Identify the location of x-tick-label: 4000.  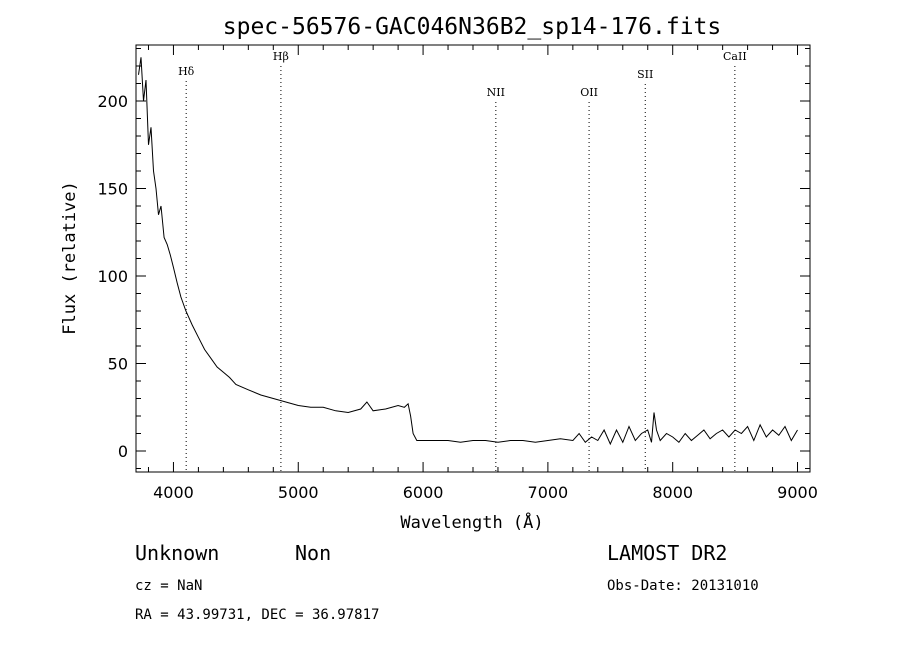
(173, 492).